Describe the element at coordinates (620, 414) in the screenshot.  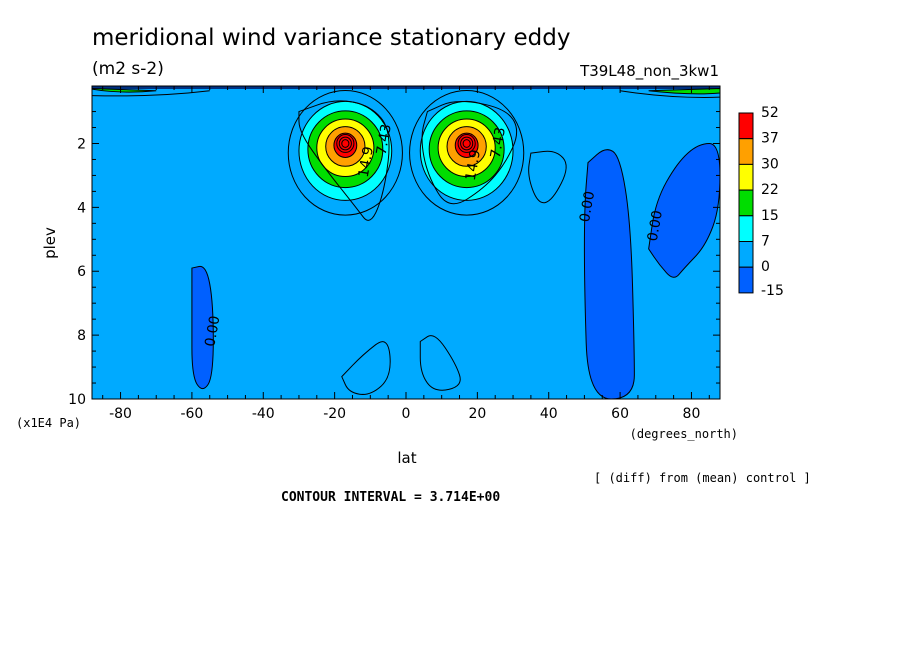
I see `x-tick-label: 60` at that location.